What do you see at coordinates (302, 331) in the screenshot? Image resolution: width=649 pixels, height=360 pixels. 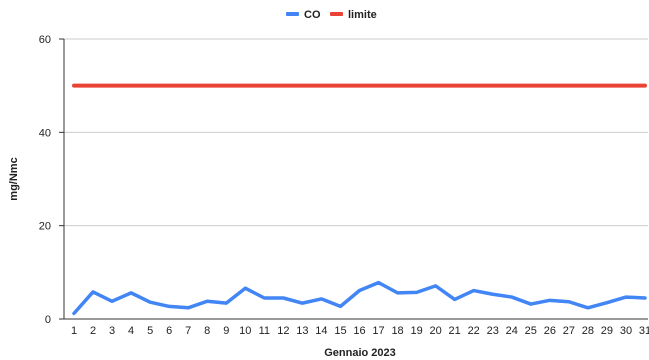 I see `x-tick-label: 13` at bounding box center [302, 331].